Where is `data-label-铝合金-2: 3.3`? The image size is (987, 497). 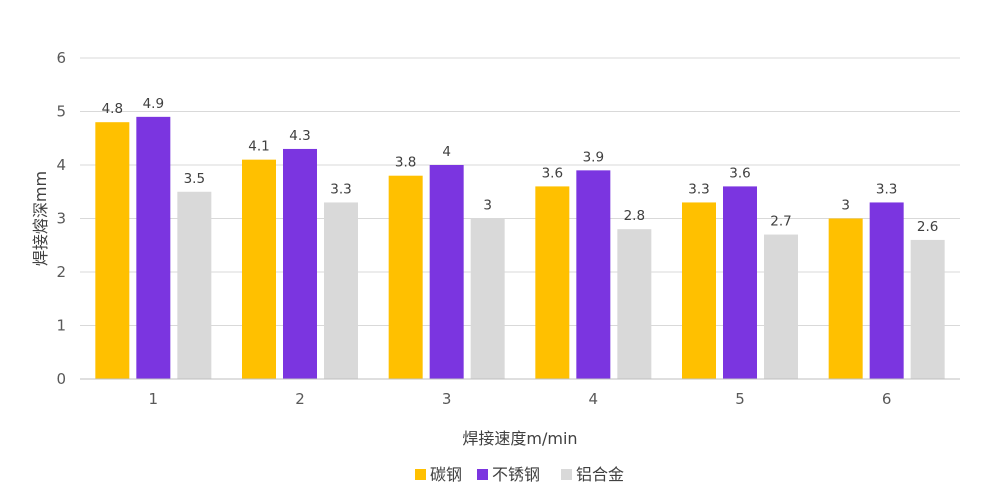 data-label-铝合金-2: 3.3 is located at coordinates (340, 189).